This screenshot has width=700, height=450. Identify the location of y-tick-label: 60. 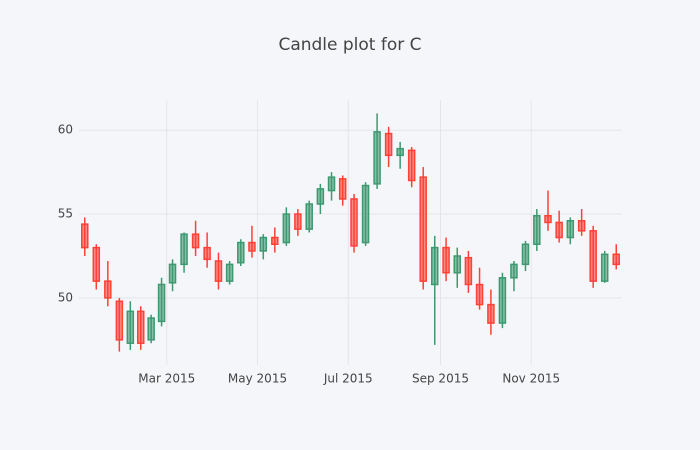
(65, 130).